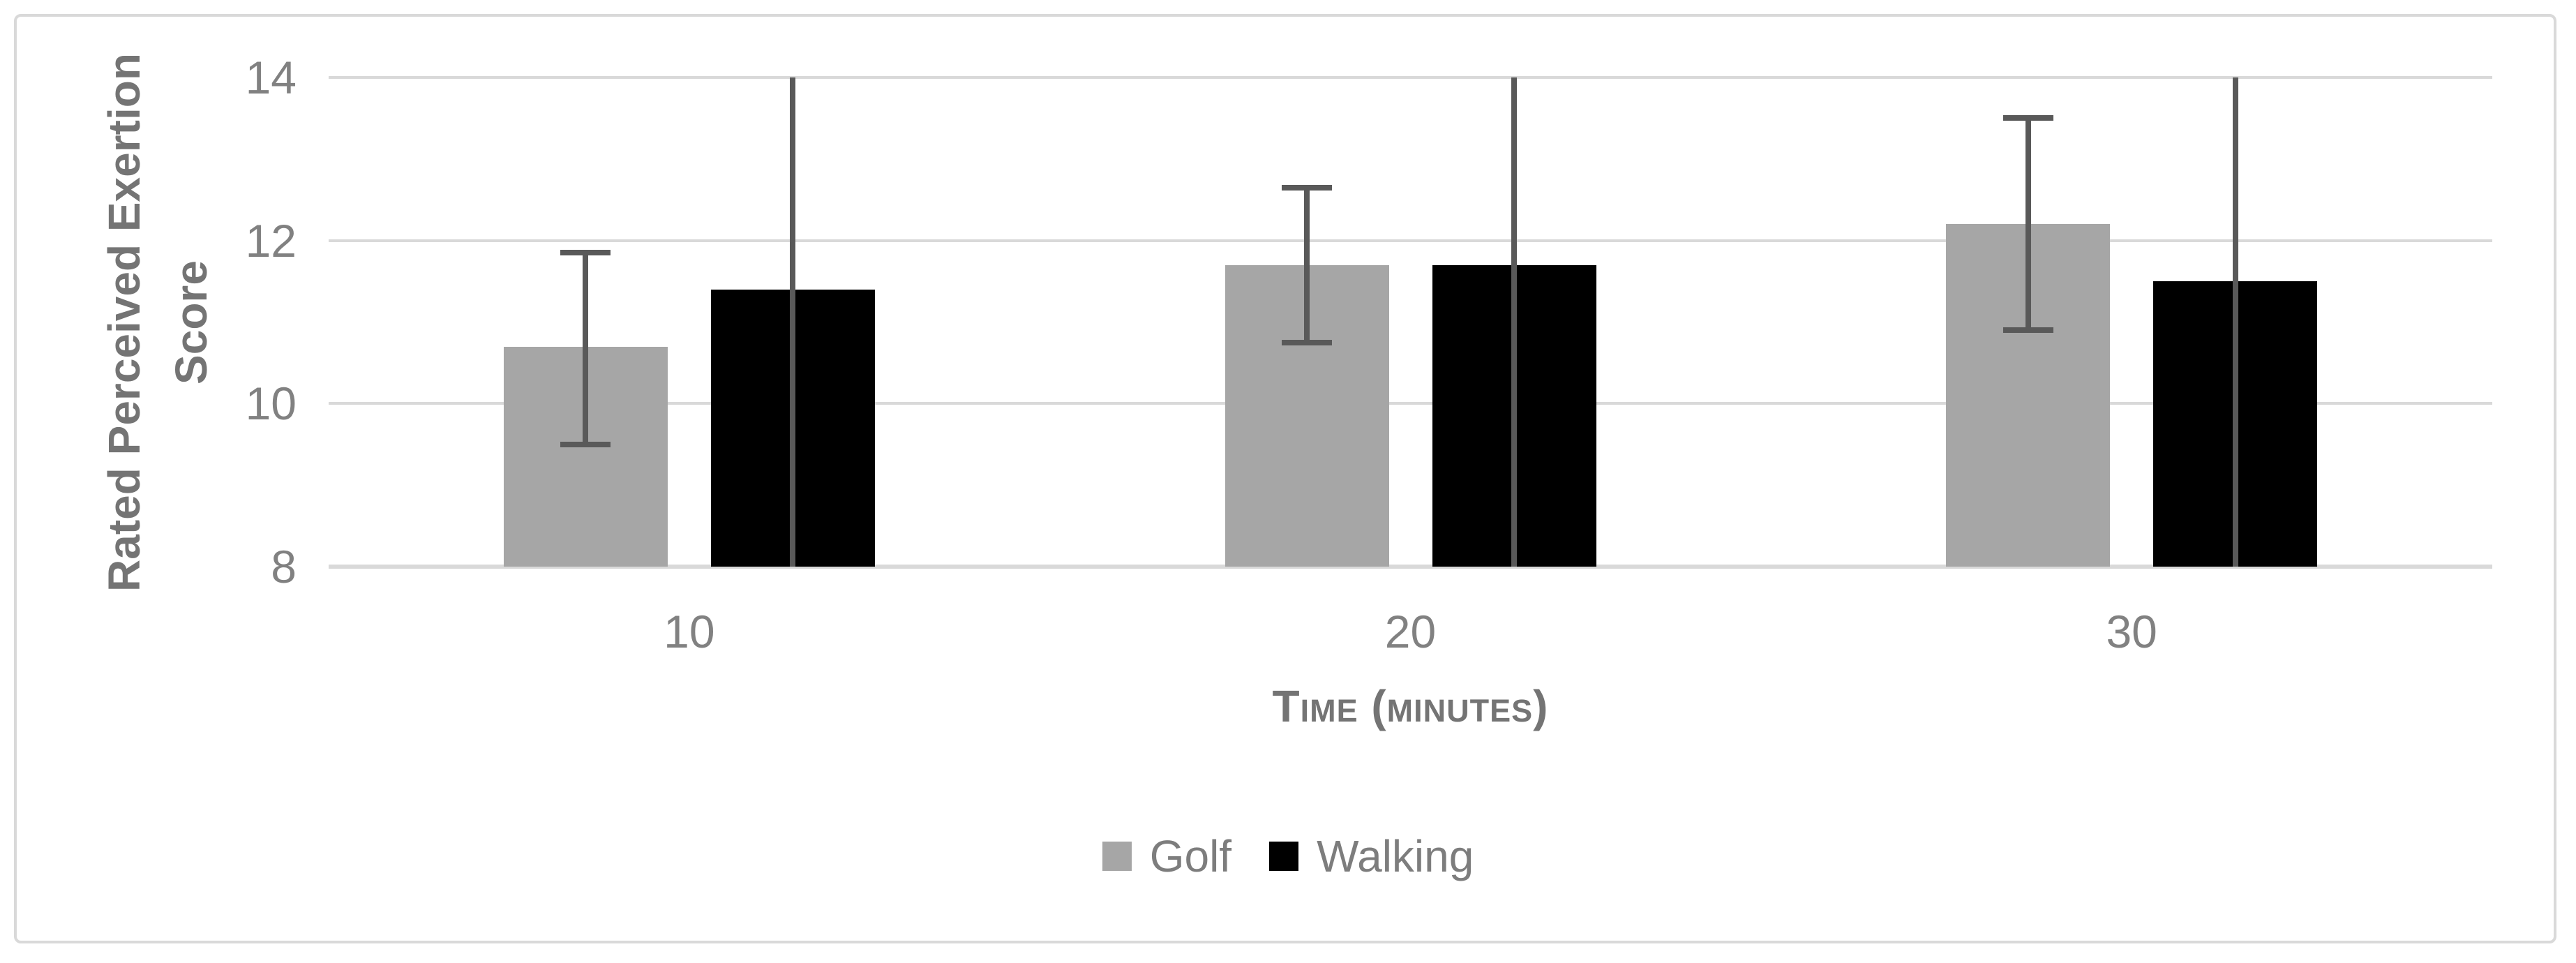 Image resolution: width=2576 pixels, height=963 pixels. I want to click on y-axis-title-line1: Rated Perceived Exertion, so click(124, 322).